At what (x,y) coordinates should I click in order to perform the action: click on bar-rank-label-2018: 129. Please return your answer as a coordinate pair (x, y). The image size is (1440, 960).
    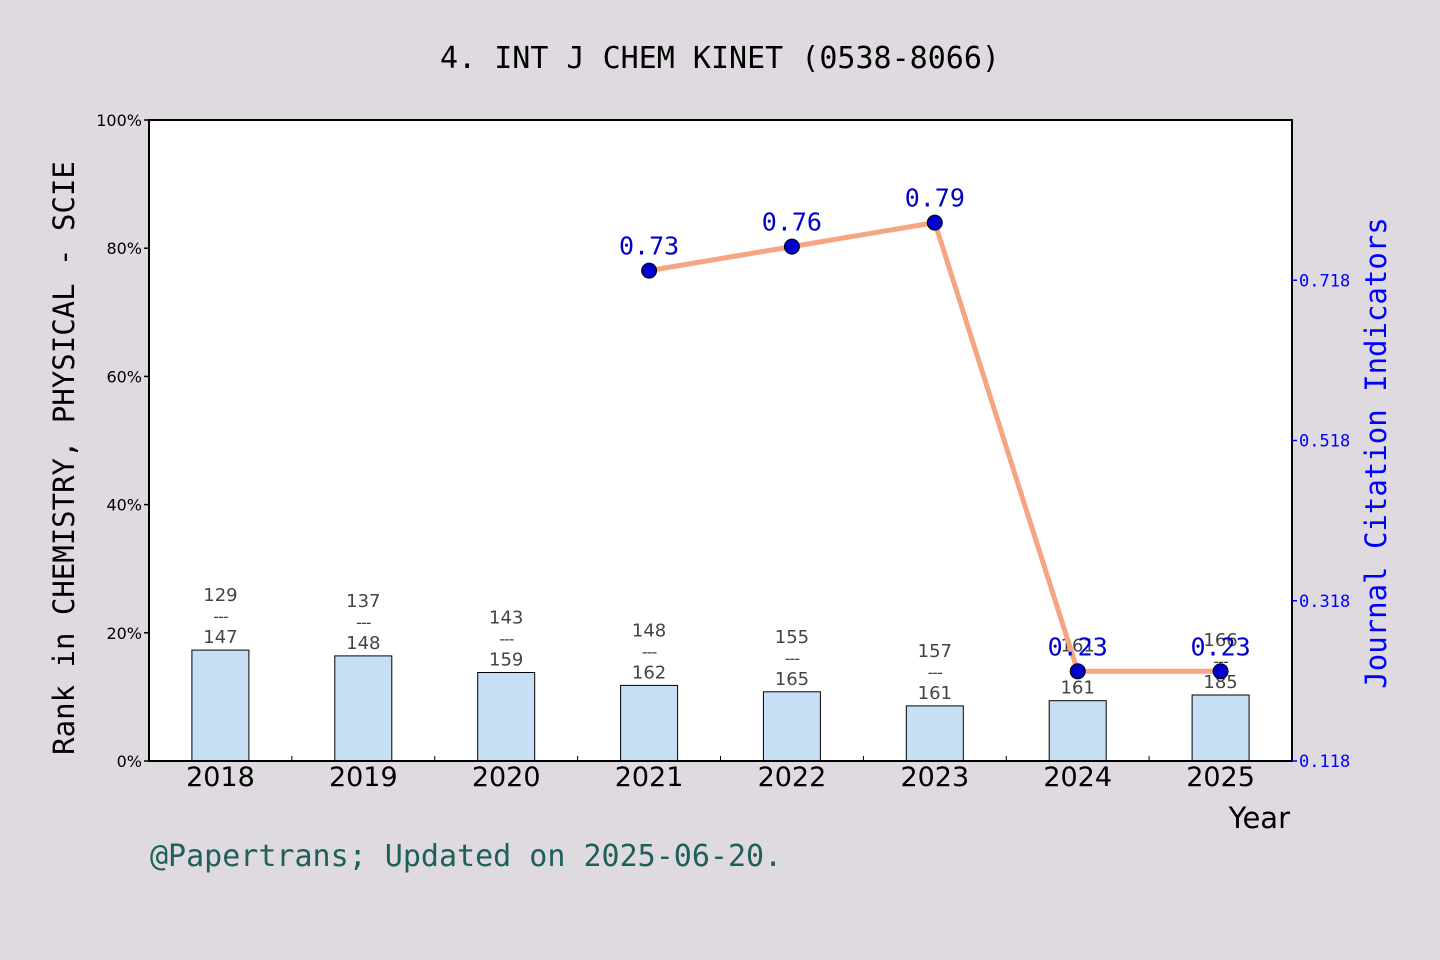
    Looking at the image, I should click on (220, 595).